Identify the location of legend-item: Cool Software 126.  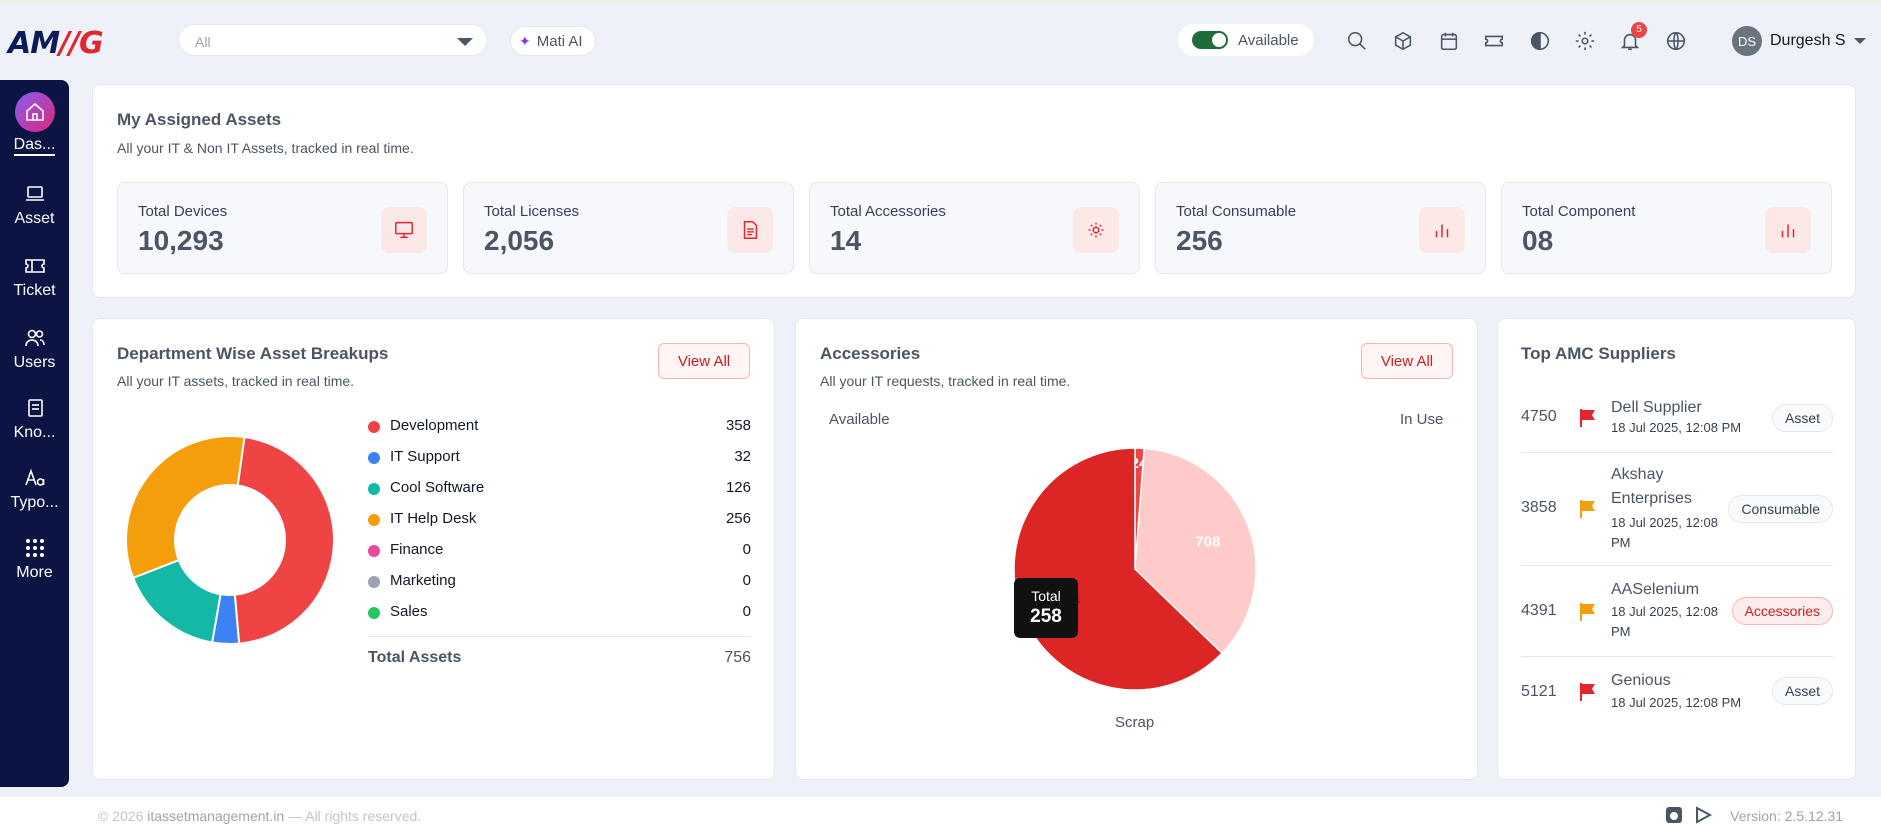
(559, 492).